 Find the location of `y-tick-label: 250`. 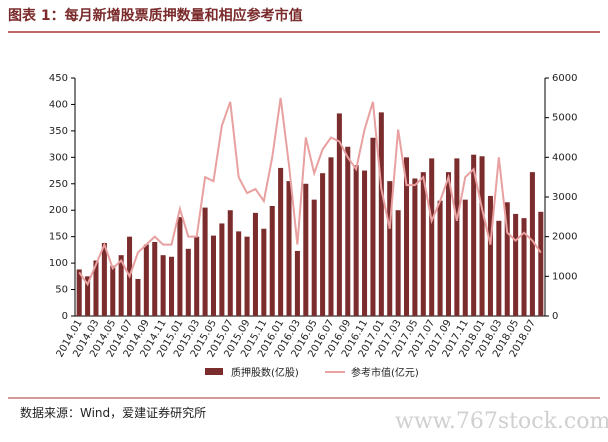

y-tick-label: 250 is located at coordinates (58, 184).